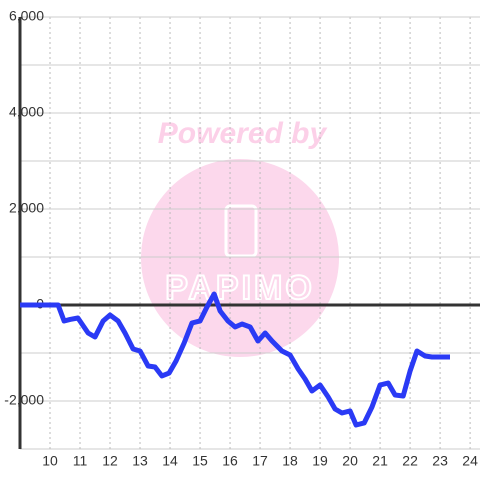 The height and width of the screenshot is (480, 480). What do you see at coordinates (24, 400) in the screenshot?
I see `y-tick-label: -2,000` at bounding box center [24, 400].